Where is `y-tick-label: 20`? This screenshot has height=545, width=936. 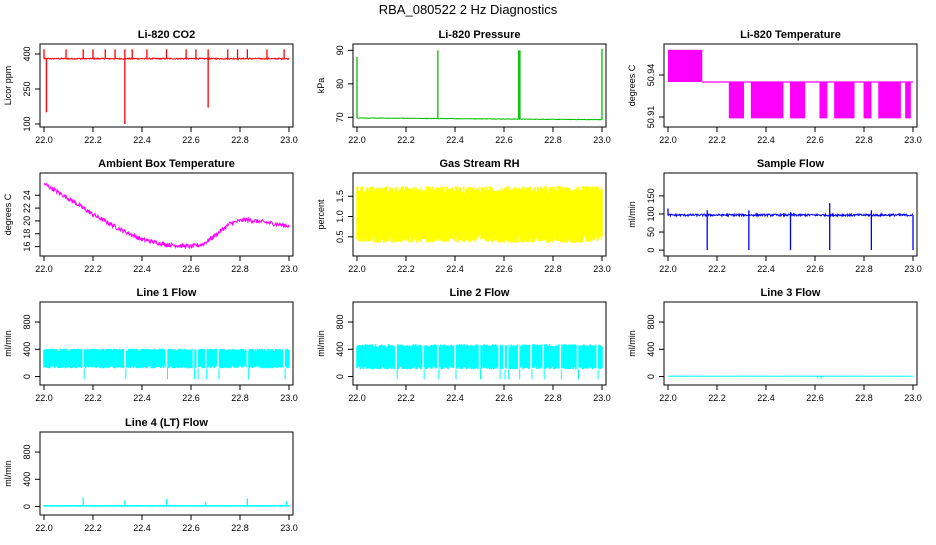
y-tick-label: 20 is located at coordinates (27, 221).